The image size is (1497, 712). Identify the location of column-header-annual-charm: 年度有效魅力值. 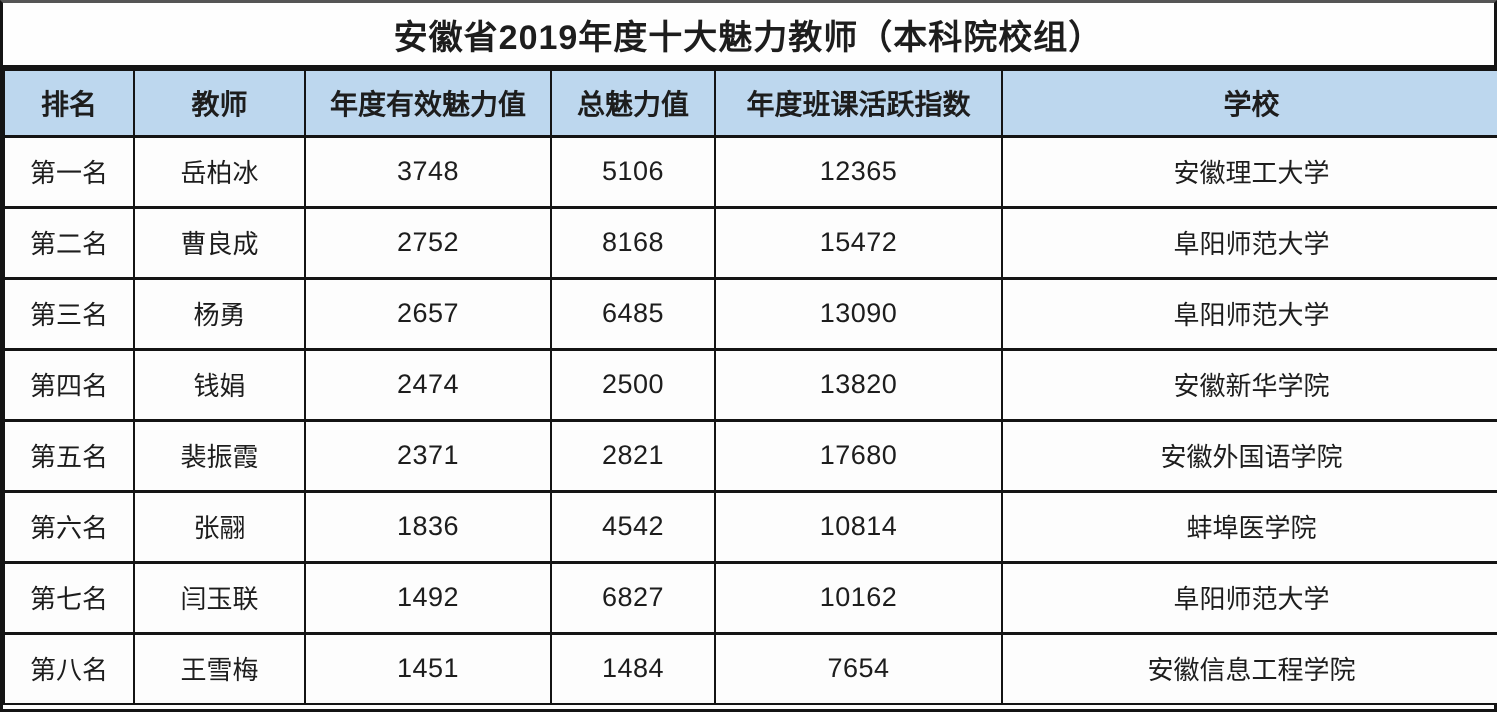
(428, 103).